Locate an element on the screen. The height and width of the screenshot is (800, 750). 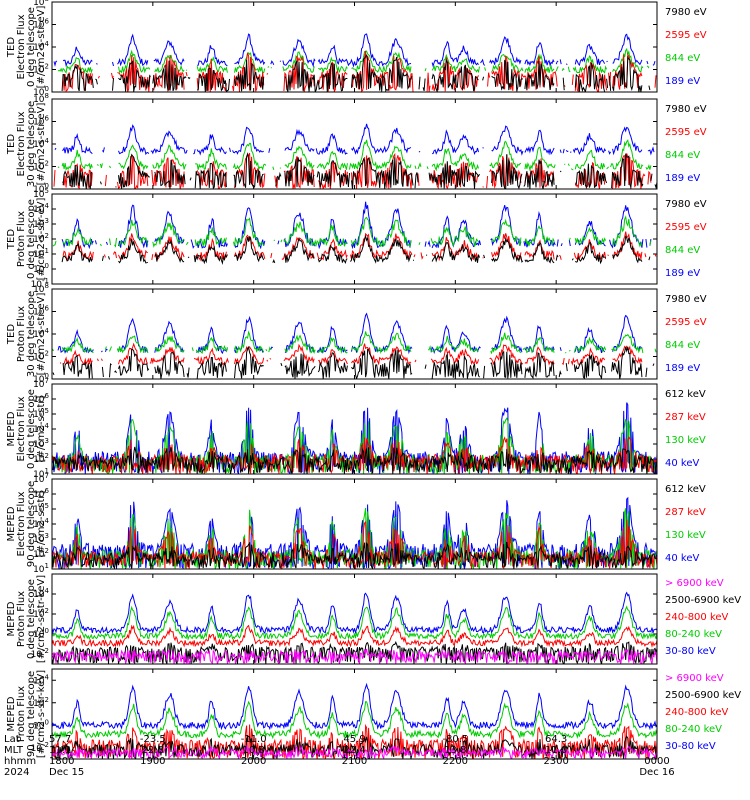
x-tick-label-hhmm: 2300 is located at coordinates (555, 761).